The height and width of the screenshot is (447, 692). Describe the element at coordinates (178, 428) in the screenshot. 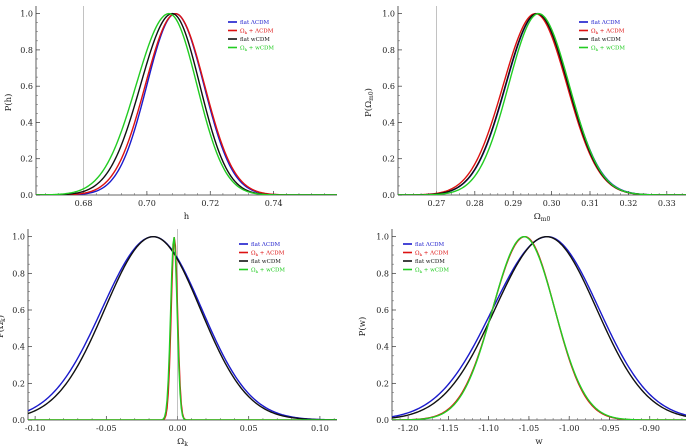

I see `x-tick-label: 0.00` at that location.